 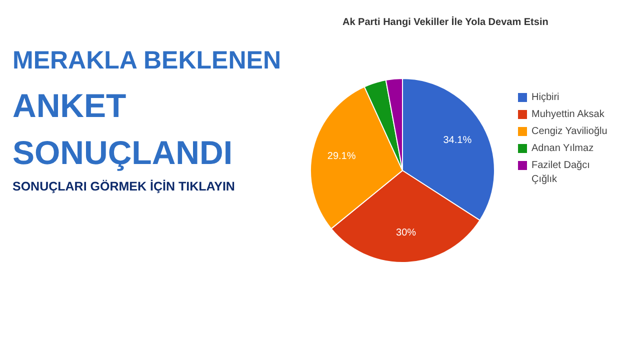 I want to click on legend-label: Adnan Yılmaz, so click(x=563, y=148).